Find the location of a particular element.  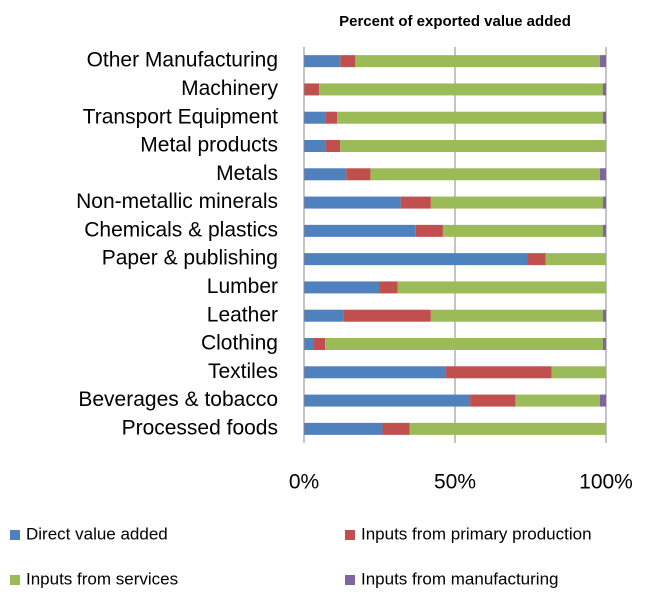

y-tick-label: Beverages & tobacco is located at coordinates (178, 399).